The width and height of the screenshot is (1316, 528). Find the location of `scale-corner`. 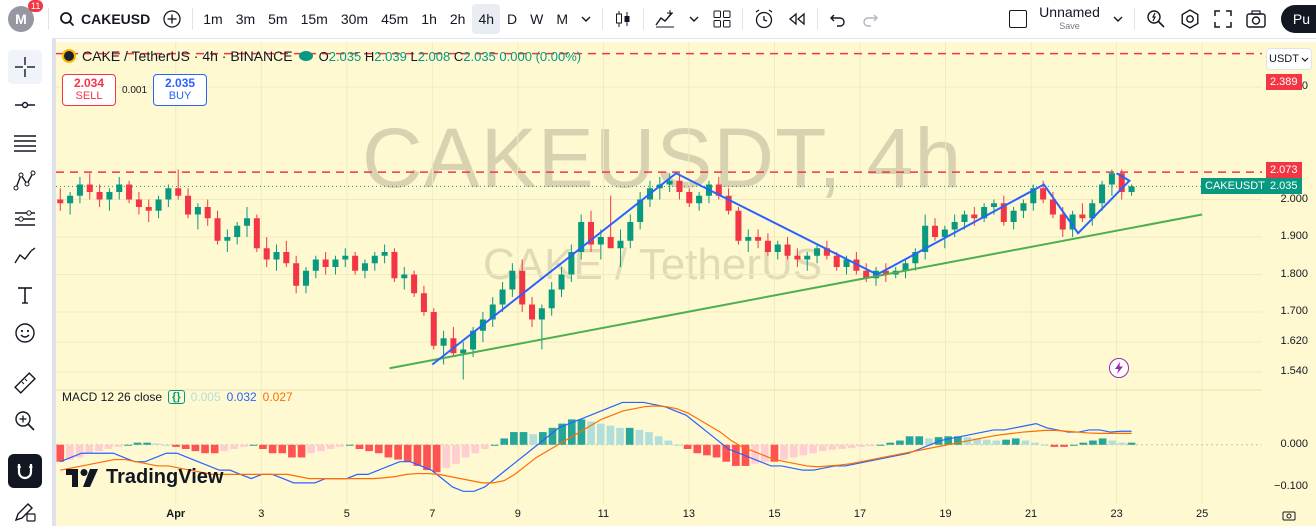

scale-corner is located at coordinates (1289, 515).